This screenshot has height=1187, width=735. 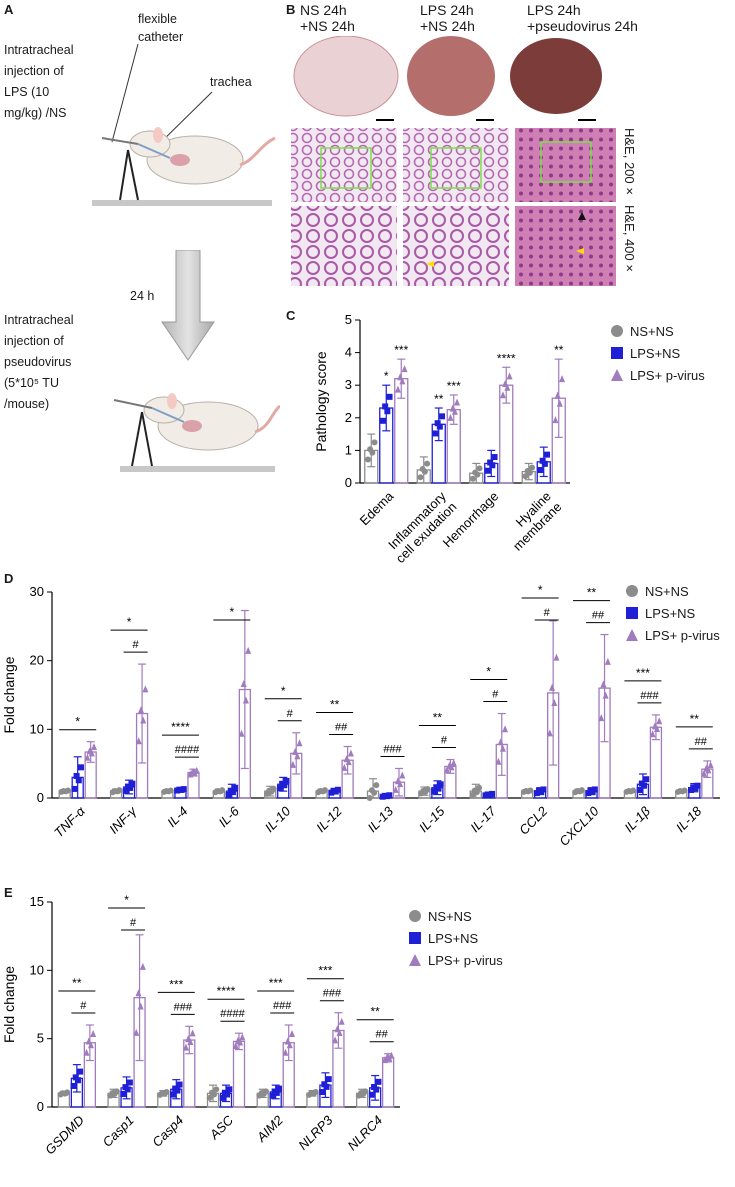 What do you see at coordinates (40, 1106) in the screenshot?
I see `y-tick-label: 0` at bounding box center [40, 1106].